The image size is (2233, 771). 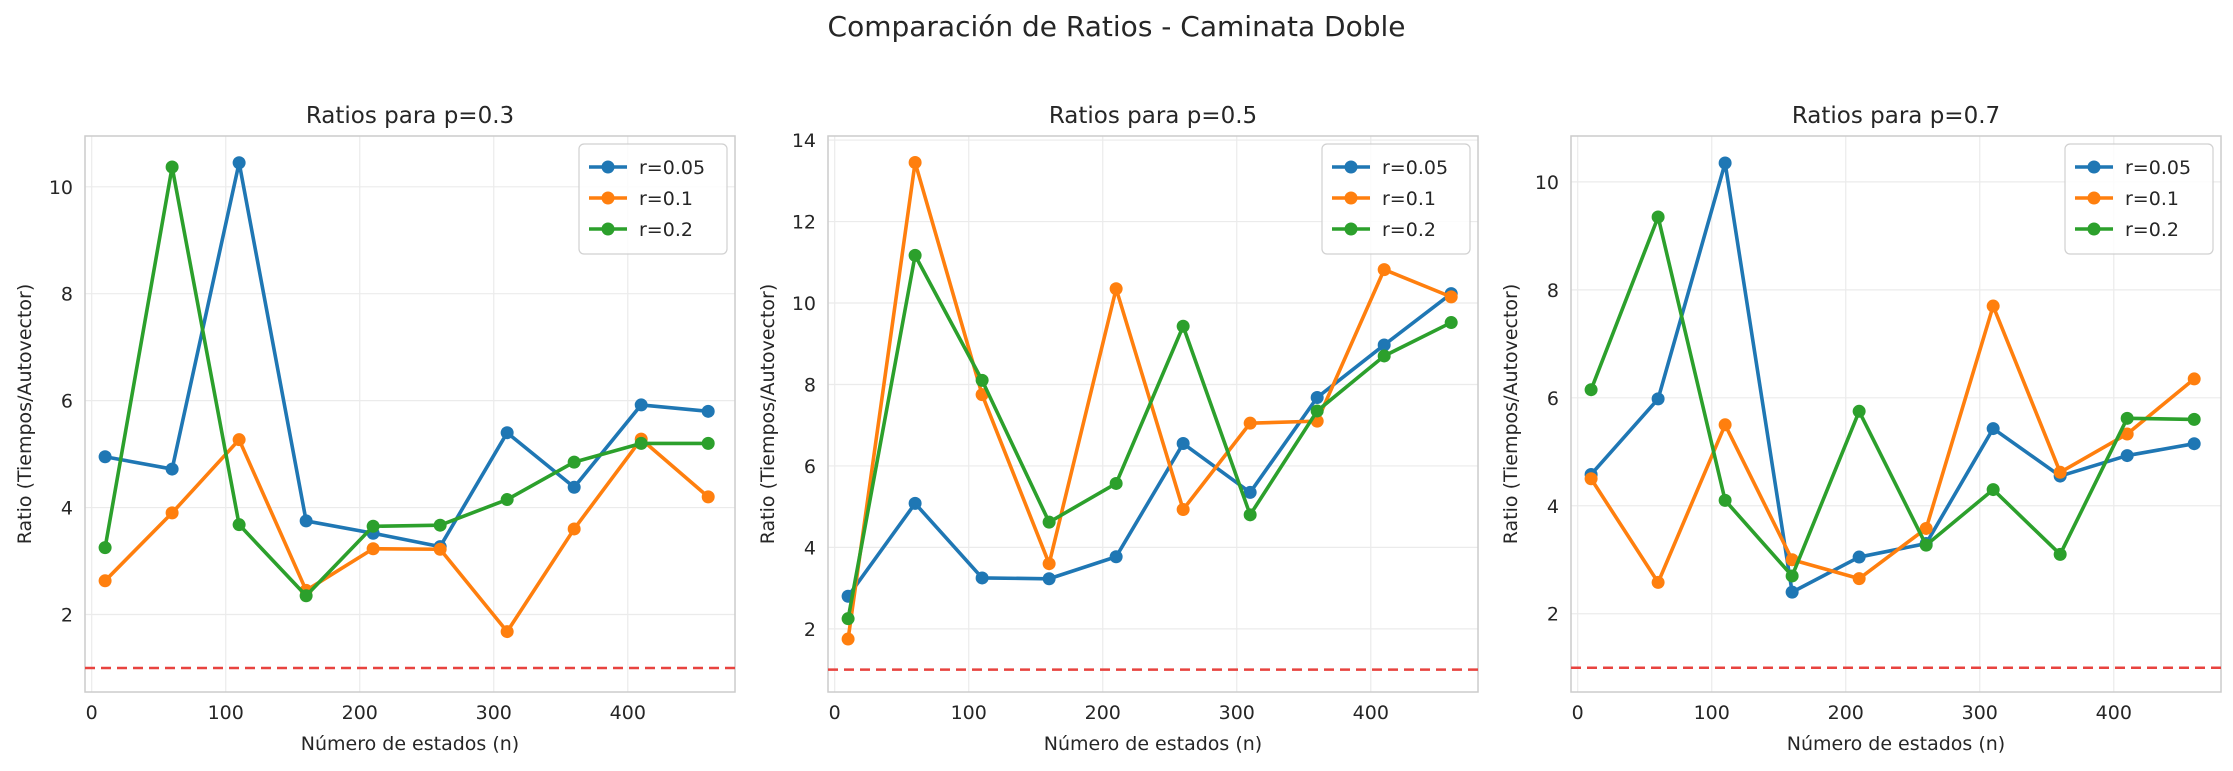 I want to click on chart-title: Ratios para p=0.7, so click(x=1896, y=116).